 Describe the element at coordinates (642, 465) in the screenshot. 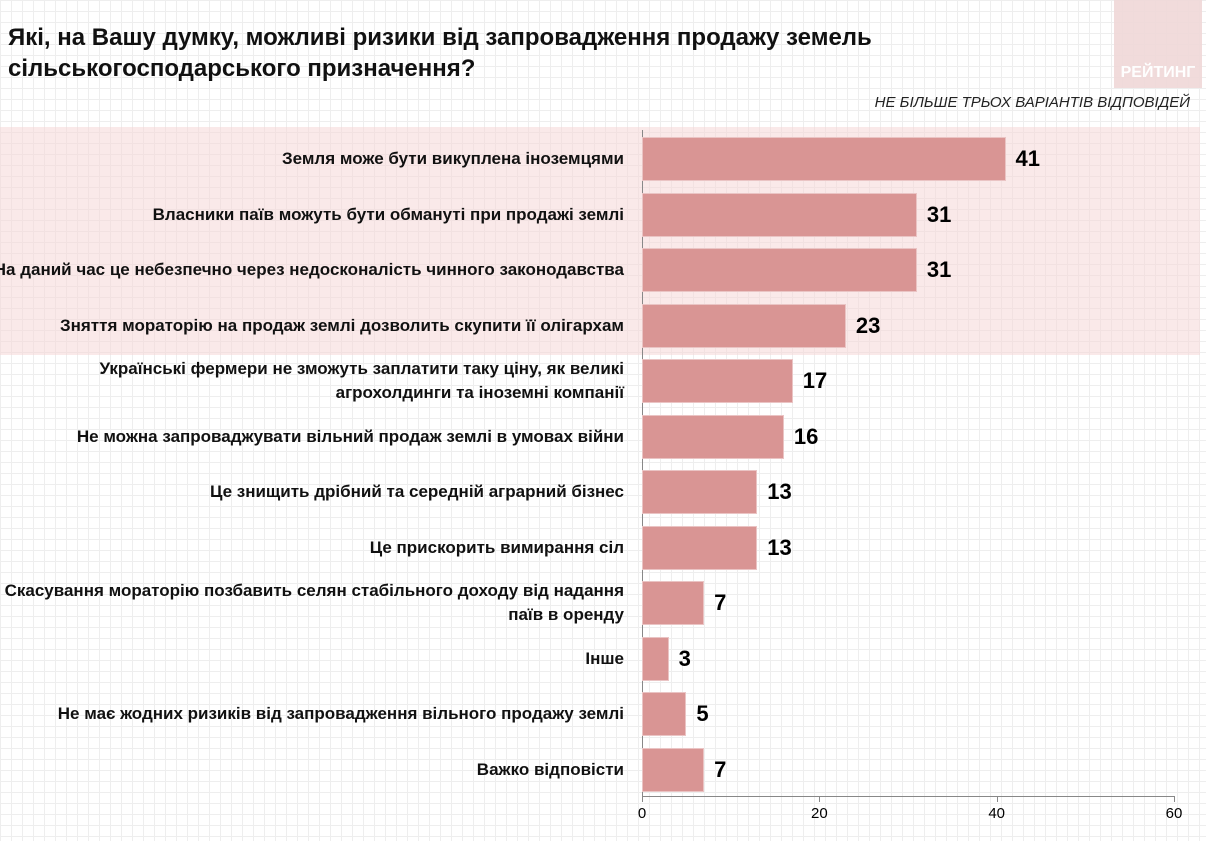

I see `y-axis` at that location.